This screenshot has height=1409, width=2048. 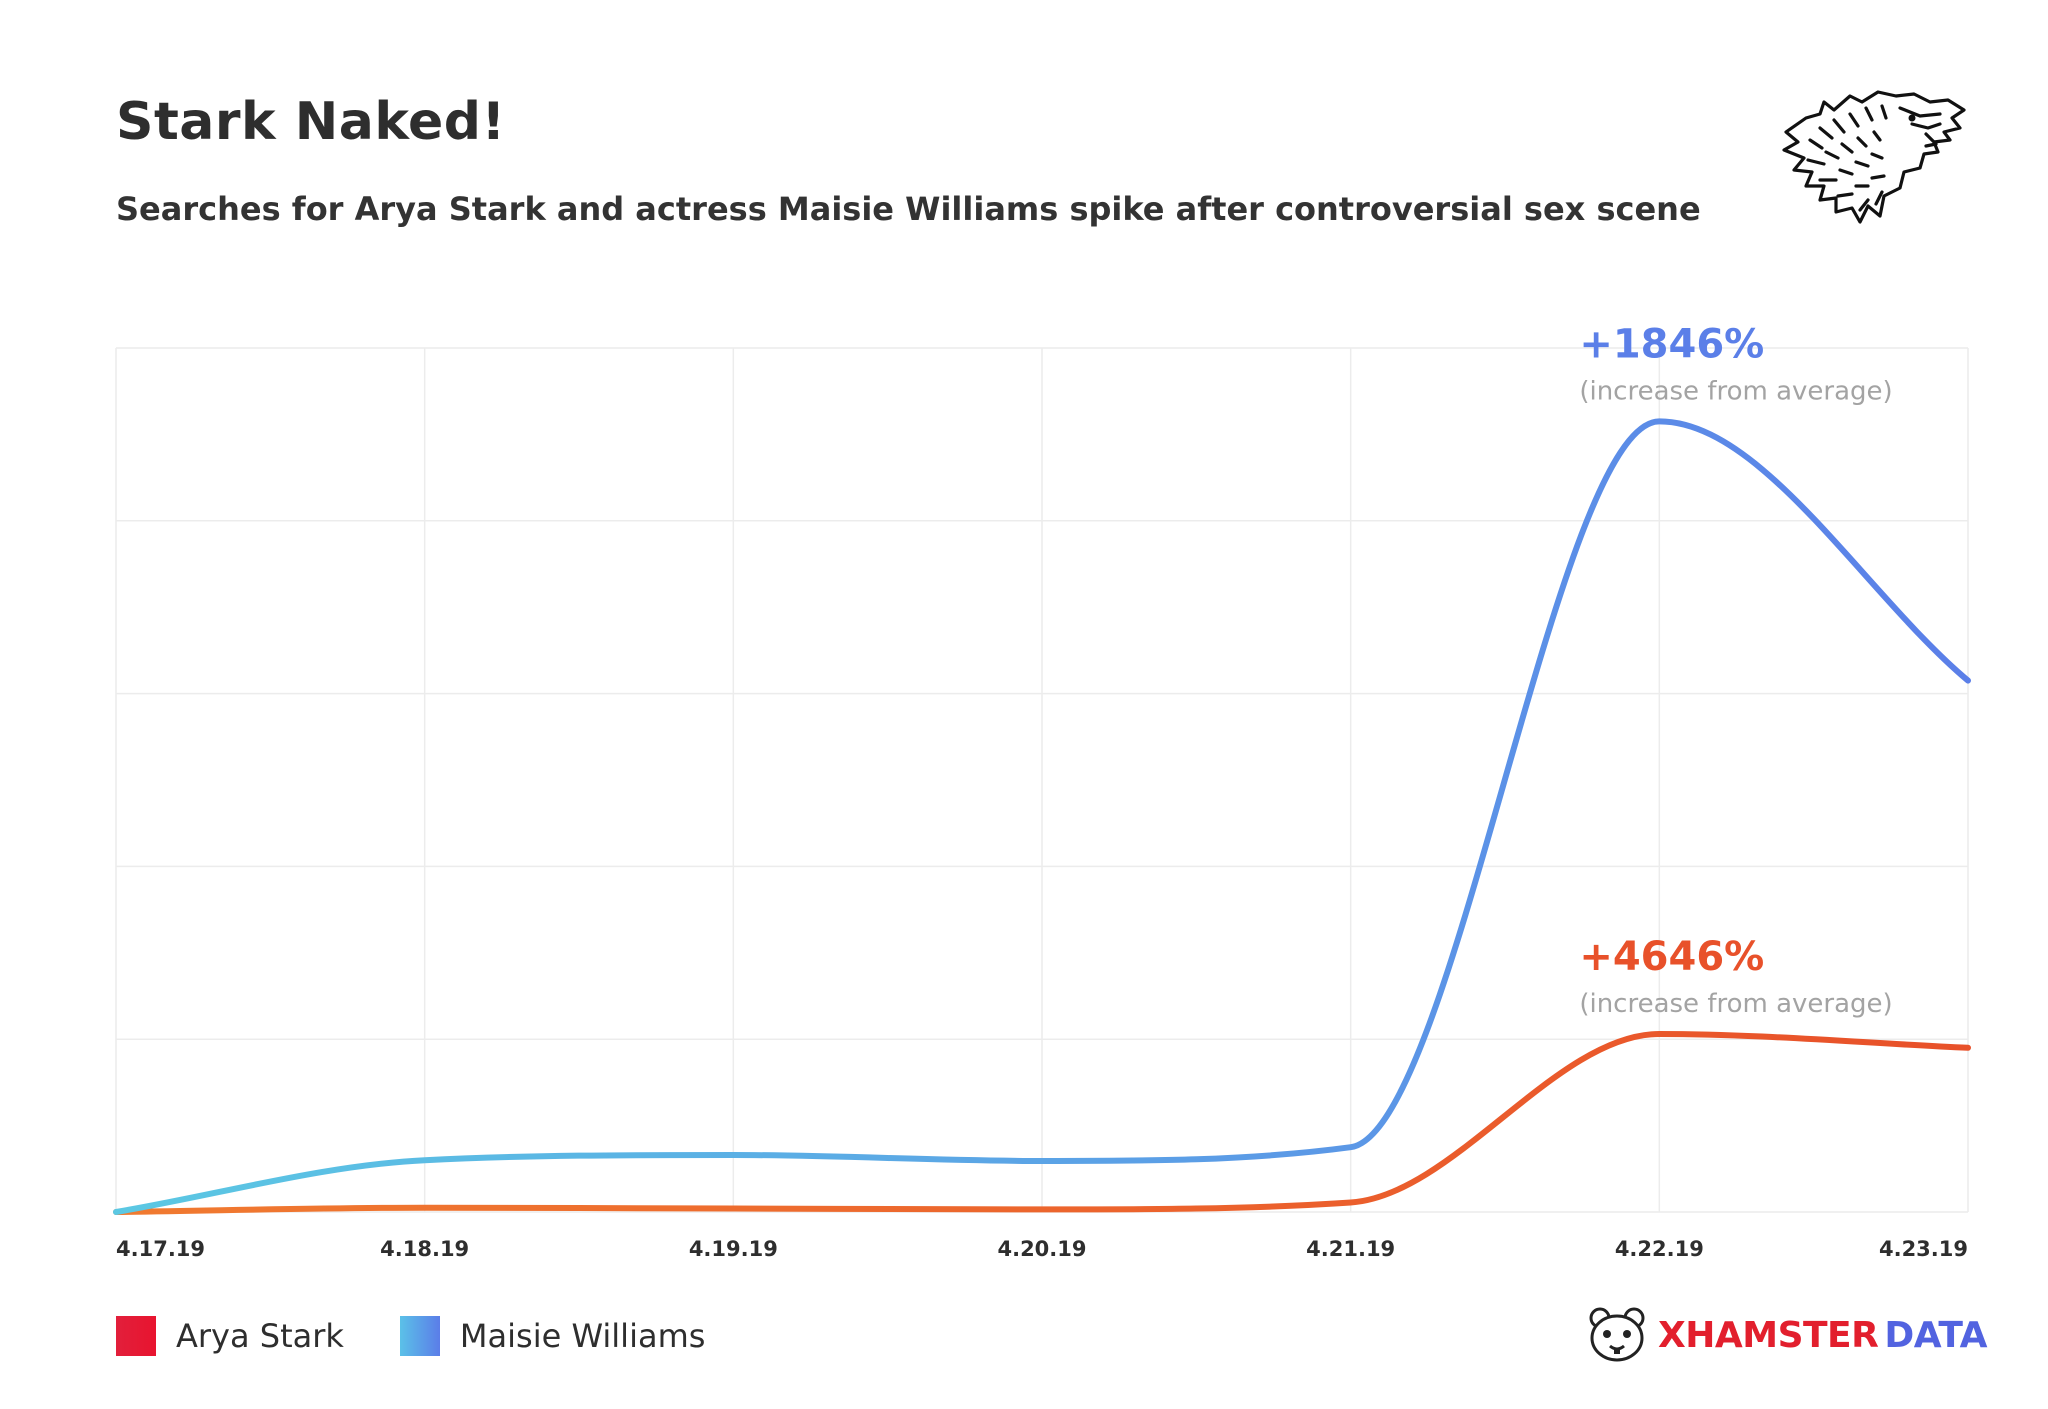 What do you see at coordinates (1923, 1249) in the screenshot?
I see `x-tick-label: 4.23.19` at bounding box center [1923, 1249].